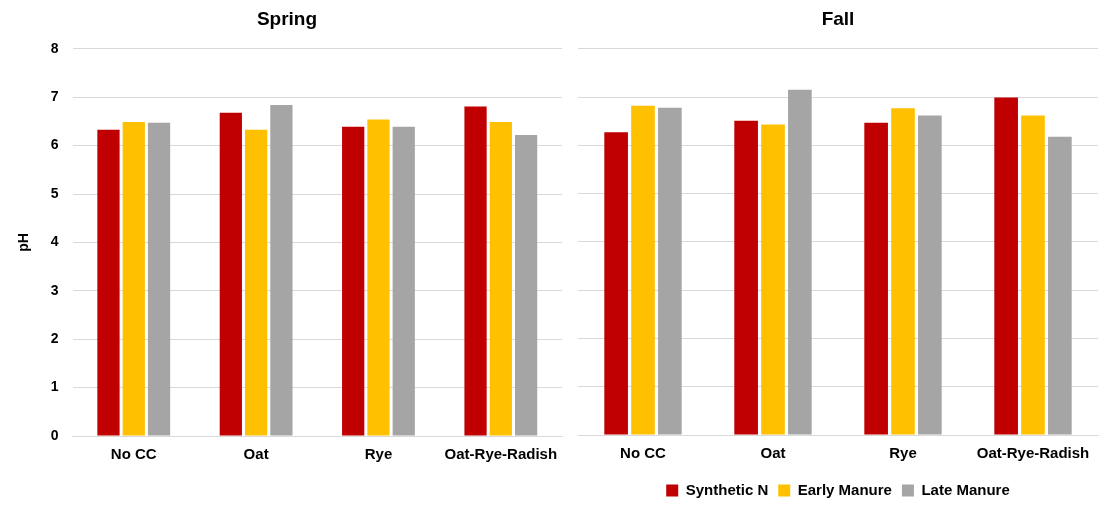 Image resolution: width=1112 pixels, height=517 pixels. What do you see at coordinates (54, 241) in the screenshot?
I see `y-tick-label: 4` at bounding box center [54, 241].